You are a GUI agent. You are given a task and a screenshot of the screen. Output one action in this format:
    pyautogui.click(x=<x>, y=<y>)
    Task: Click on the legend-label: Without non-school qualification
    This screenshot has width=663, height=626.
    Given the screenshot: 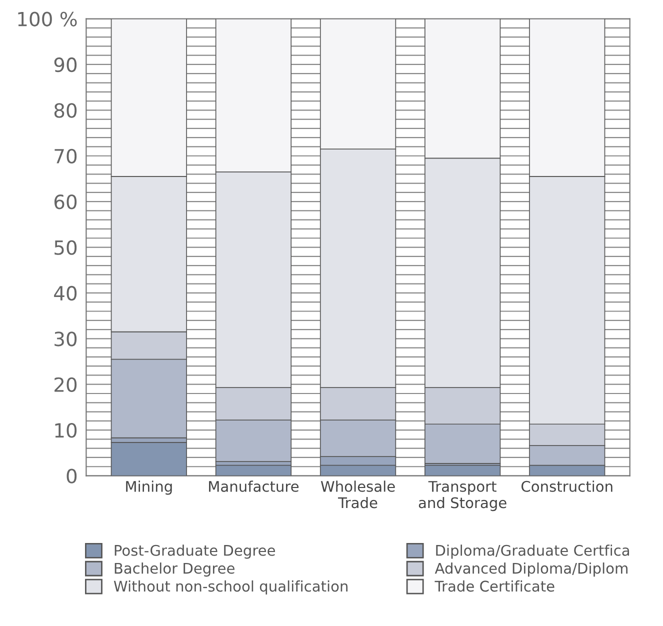 What is the action you would take?
    pyautogui.click(x=231, y=587)
    